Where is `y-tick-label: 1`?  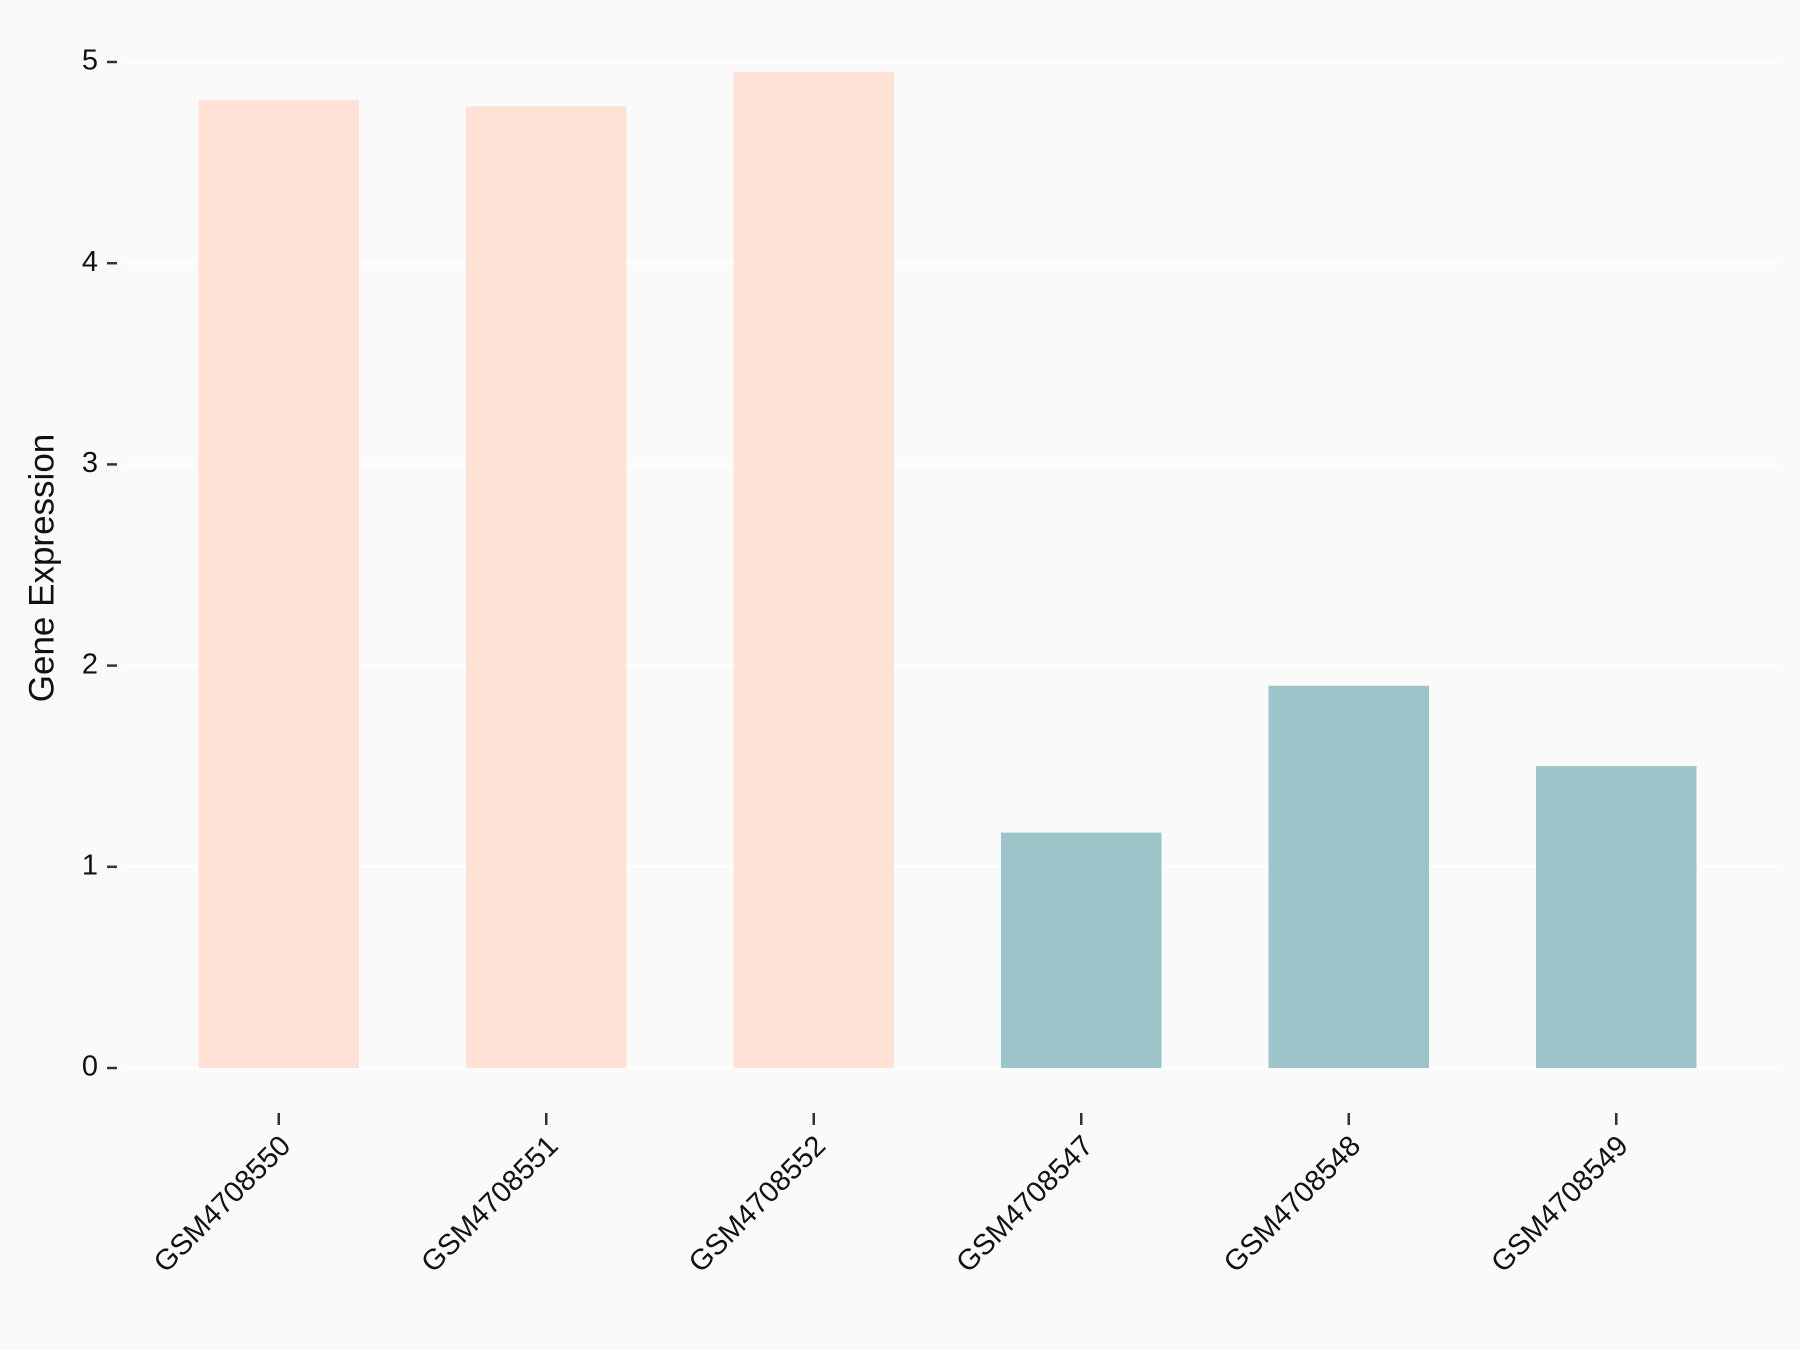 y-tick-label: 1 is located at coordinates (90, 865).